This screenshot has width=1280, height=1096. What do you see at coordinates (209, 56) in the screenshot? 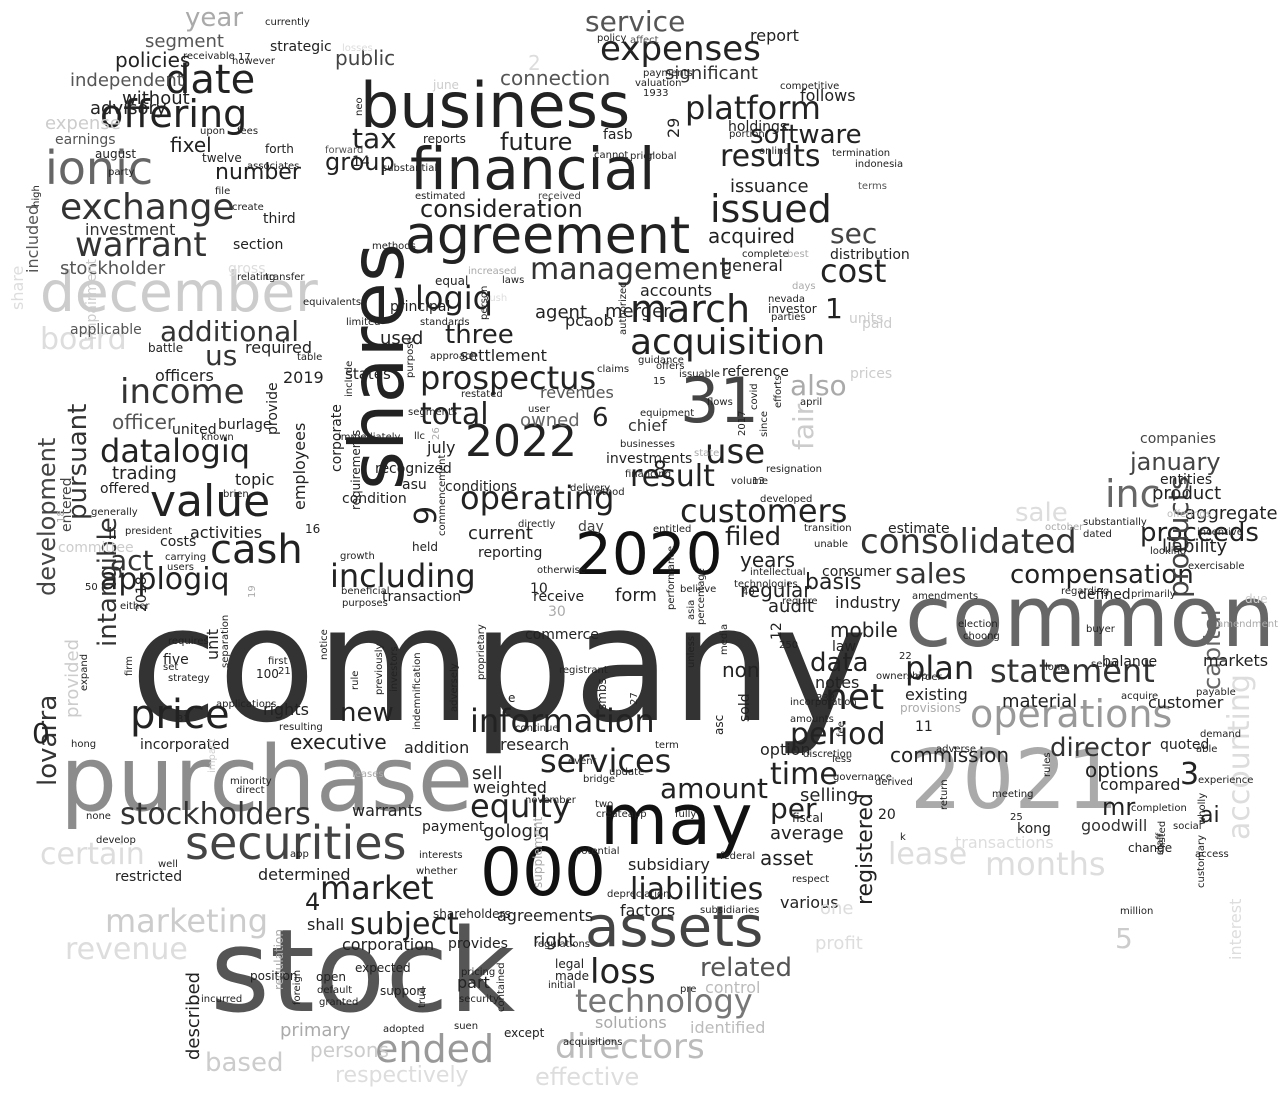
I see `word-receivable: receivable` at bounding box center [209, 56].